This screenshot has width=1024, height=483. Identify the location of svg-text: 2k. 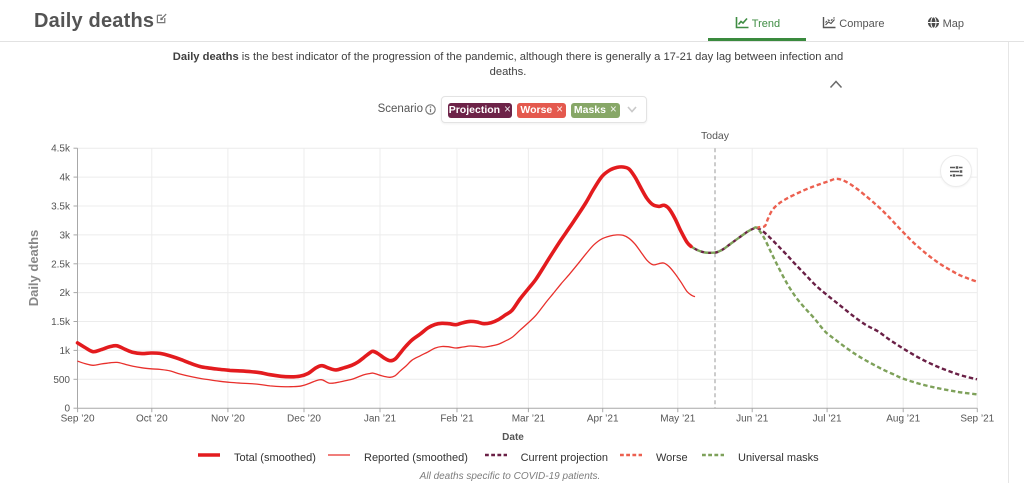
(65, 293).